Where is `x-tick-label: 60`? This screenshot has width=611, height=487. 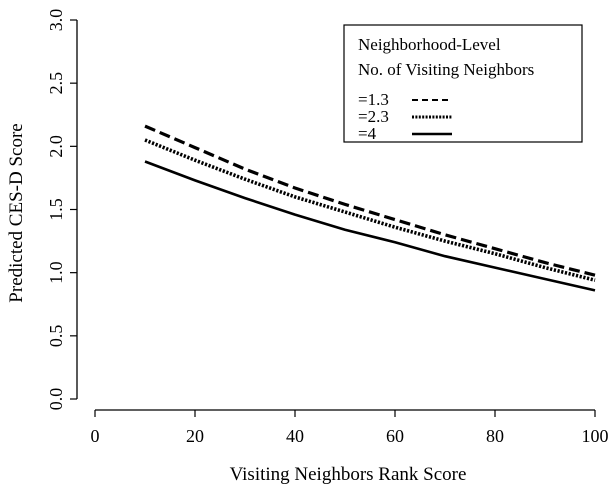
x-tick-label: 60 is located at coordinates (395, 436).